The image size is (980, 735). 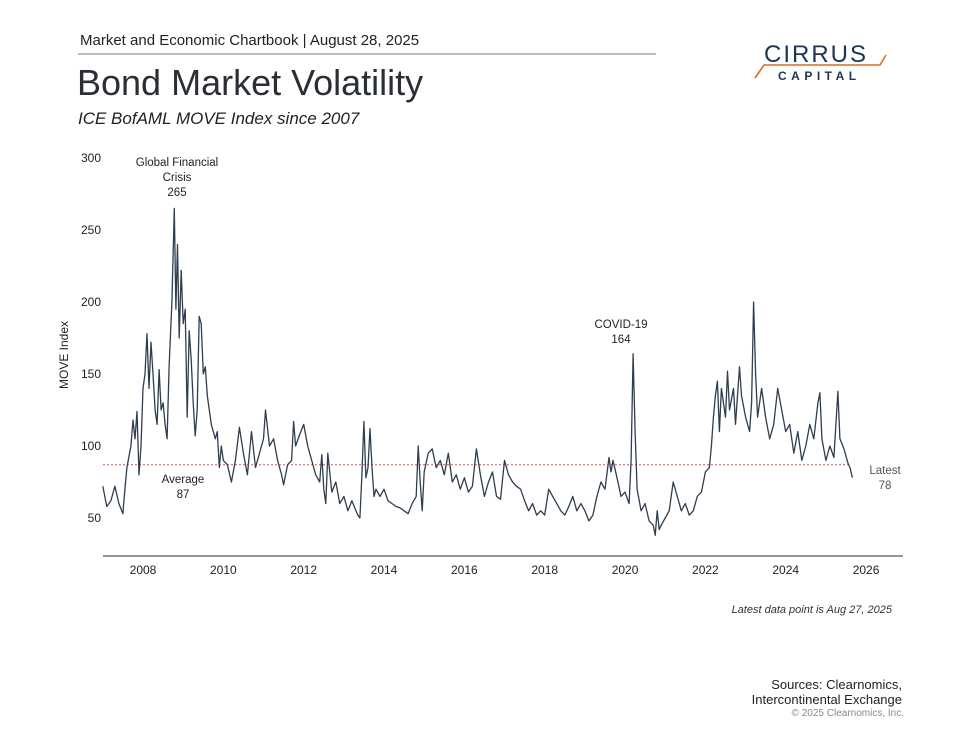 I want to click on annotation-label: Latest, so click(x=885, y=471).